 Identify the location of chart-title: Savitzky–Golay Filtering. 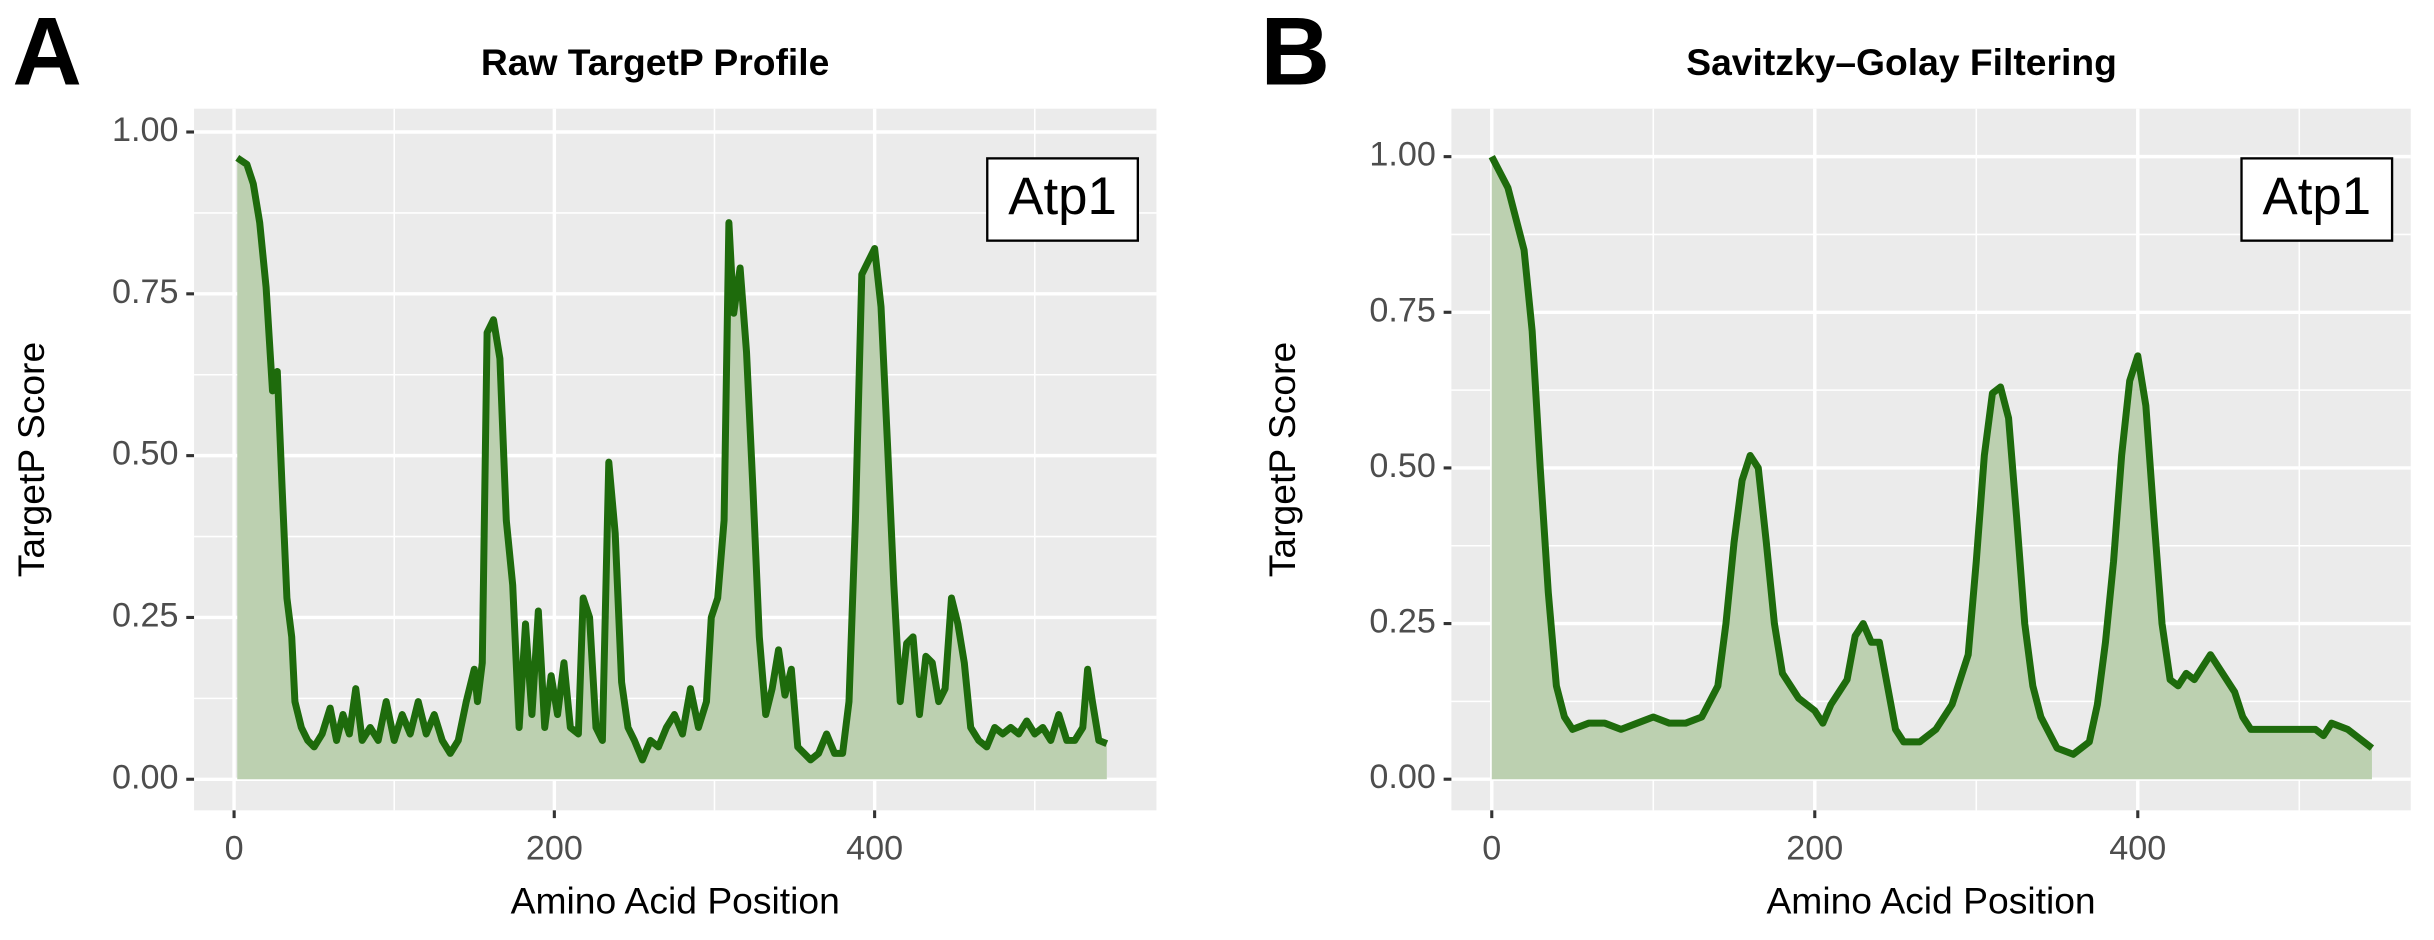
(1901, 62).